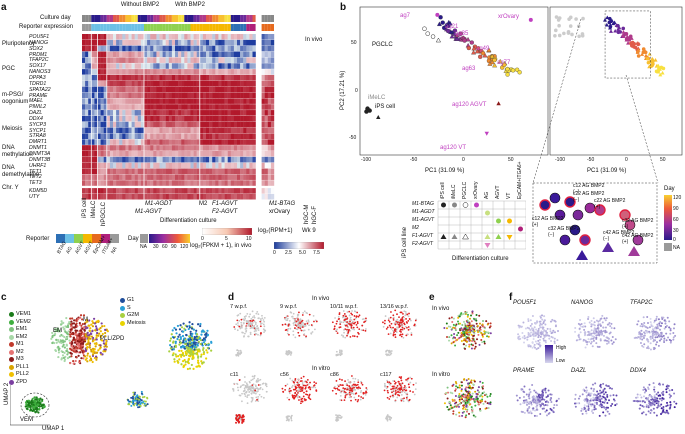 Image resolution: width=685 pixels, height=434 pixels. Describe the element at coordinates (11, 337) in the screenshot. I see `umap-c-legend-dot` at that location.